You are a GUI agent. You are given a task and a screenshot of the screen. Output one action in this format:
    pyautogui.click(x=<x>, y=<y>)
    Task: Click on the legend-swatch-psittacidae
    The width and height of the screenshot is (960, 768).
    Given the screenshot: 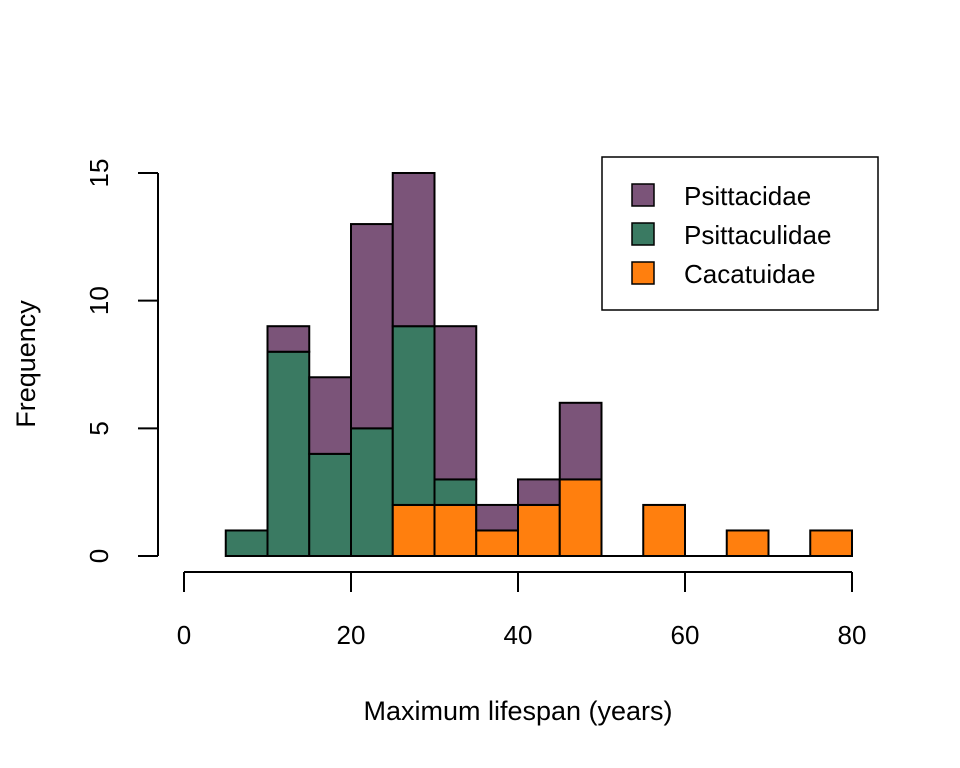 What is the action you would take?
    pyautogui.click(x=643, y=195)
    